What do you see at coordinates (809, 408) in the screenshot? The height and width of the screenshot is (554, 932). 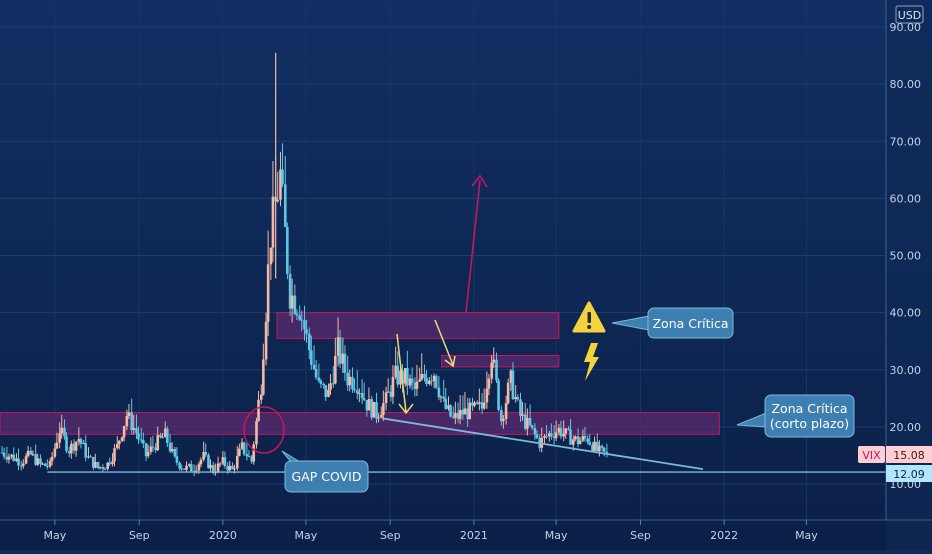 I see `zona-critica-corto-label-1: Zona Crítica` at bounding box center [809, 408].